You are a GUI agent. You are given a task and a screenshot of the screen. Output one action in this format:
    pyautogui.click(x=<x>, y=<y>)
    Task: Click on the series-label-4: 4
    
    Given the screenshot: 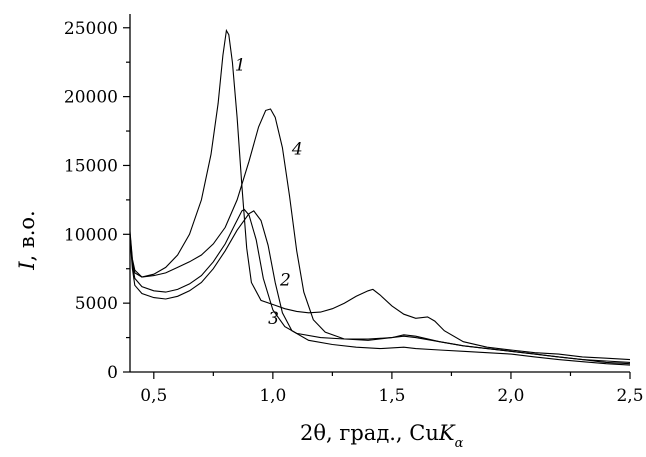 What is the action you would take?
    pyautogui.click(x=297, y=149)
    